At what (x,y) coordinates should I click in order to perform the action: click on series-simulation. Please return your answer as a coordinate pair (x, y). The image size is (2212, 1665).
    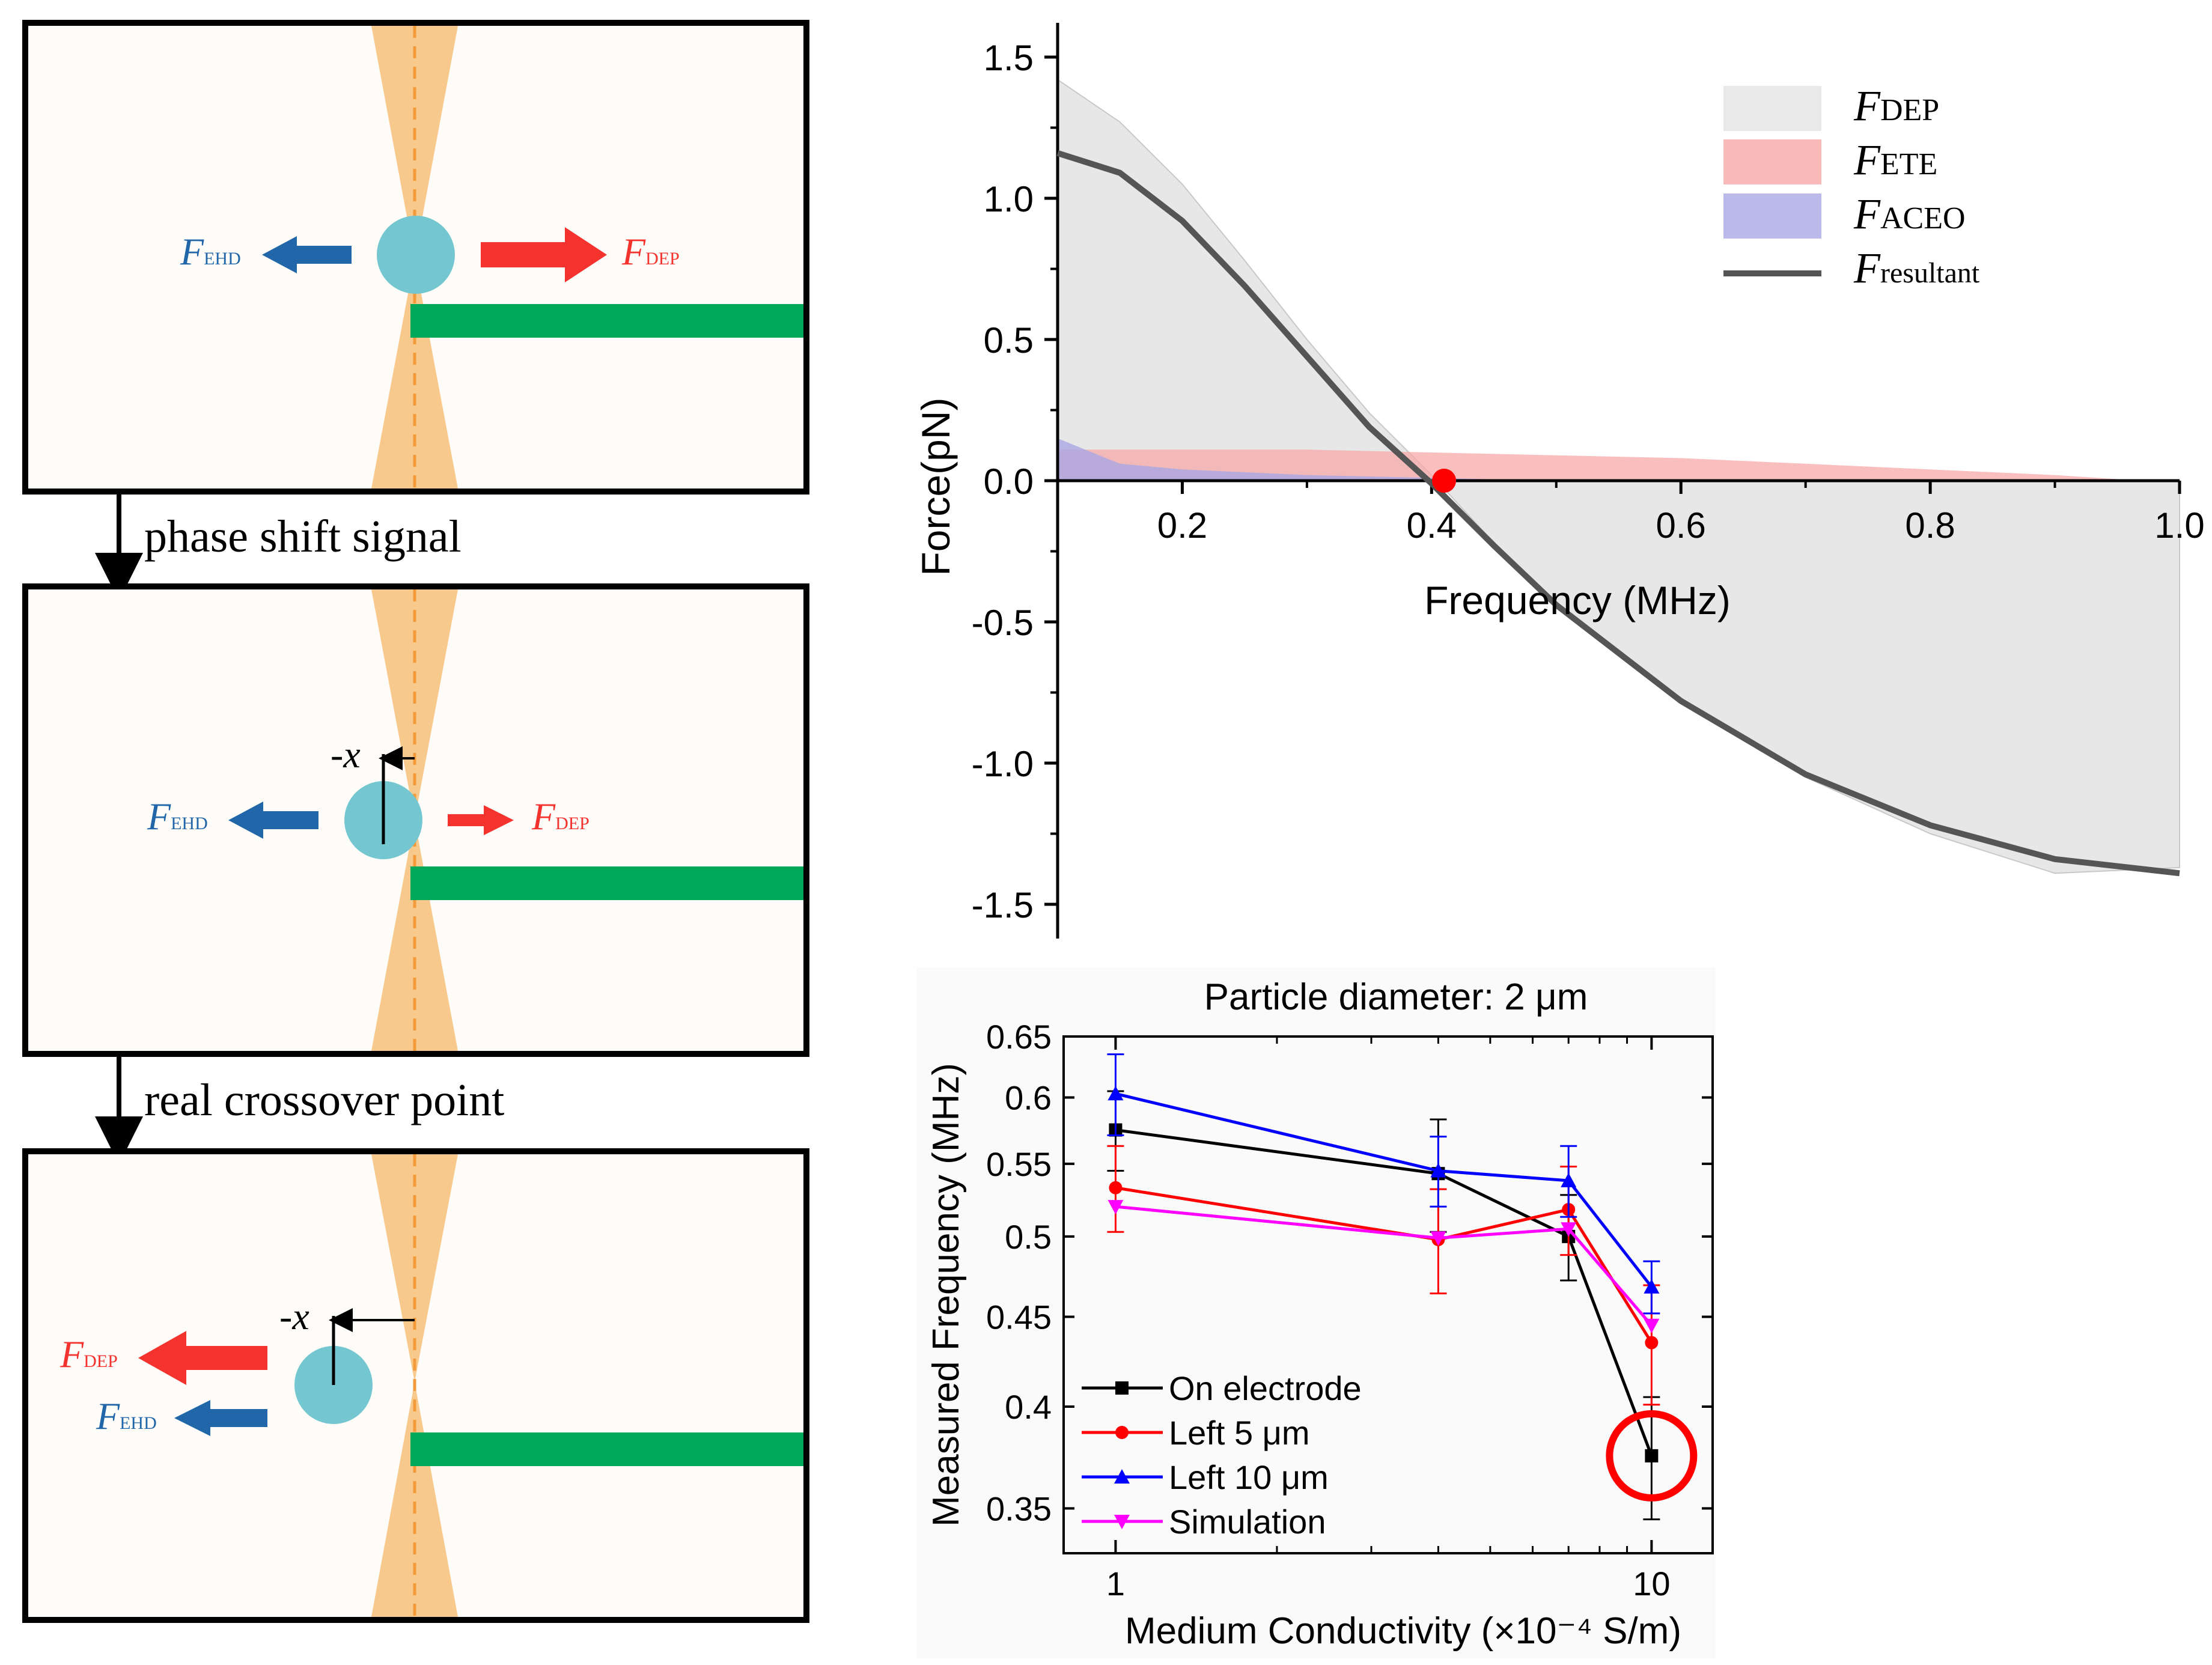
    Looking at the image, I should click on (1384, 1266).